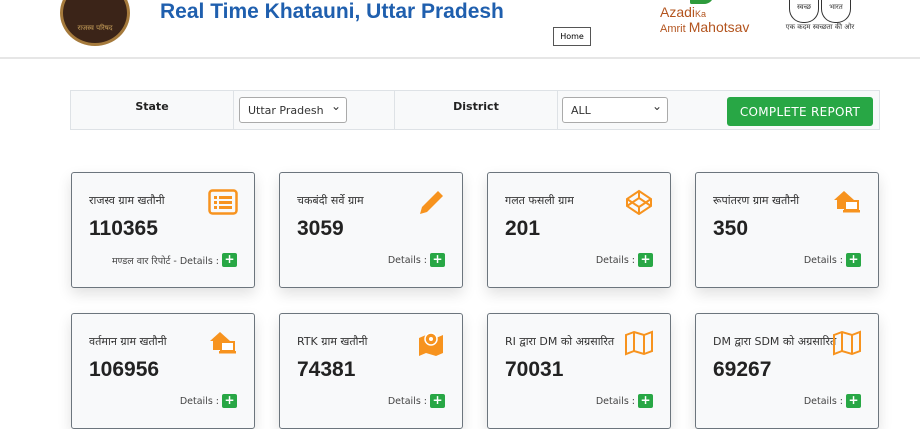 Image resolution: width=920 pixels, height=429 pixels. I want to click on card-title: DM द्वारा SDM को अग्रसारित, so click(775, 341).